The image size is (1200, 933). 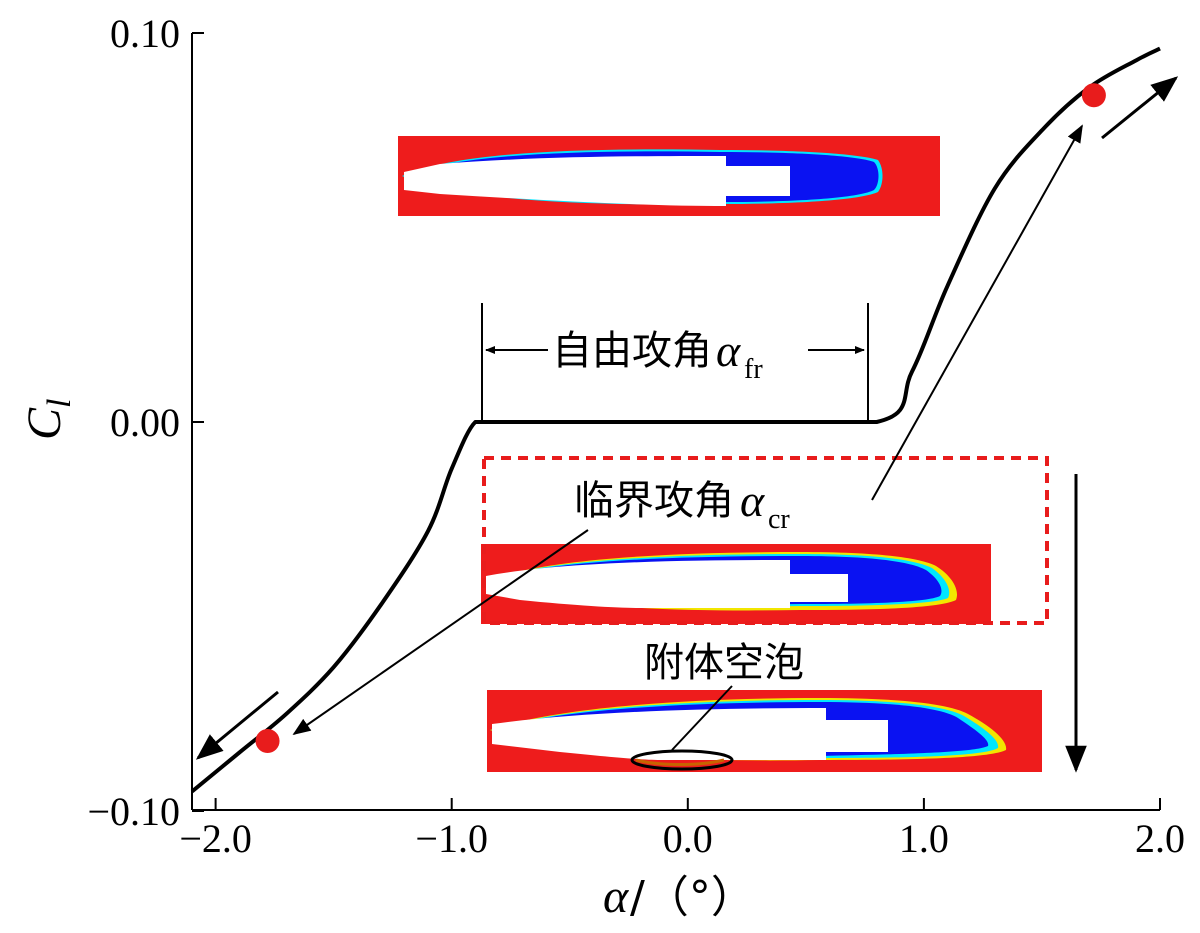 I want to click on x-axis-title-symbol: α, so click(x=616, y=896).